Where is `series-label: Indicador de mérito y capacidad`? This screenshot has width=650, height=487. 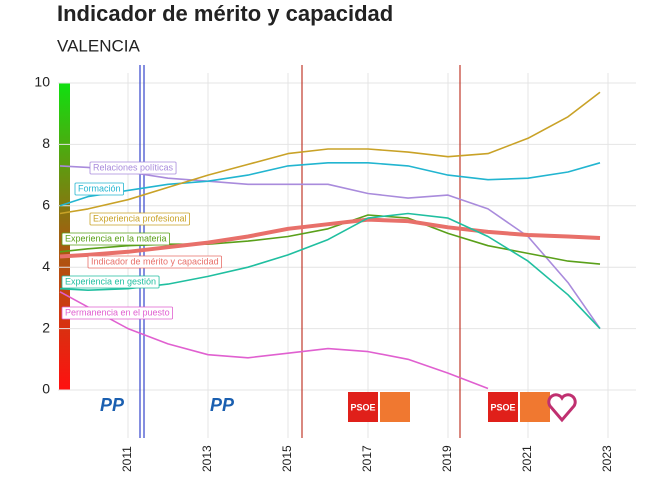
series-label: Indicador de mérito y capacidad is located at coordinates (154, 262).